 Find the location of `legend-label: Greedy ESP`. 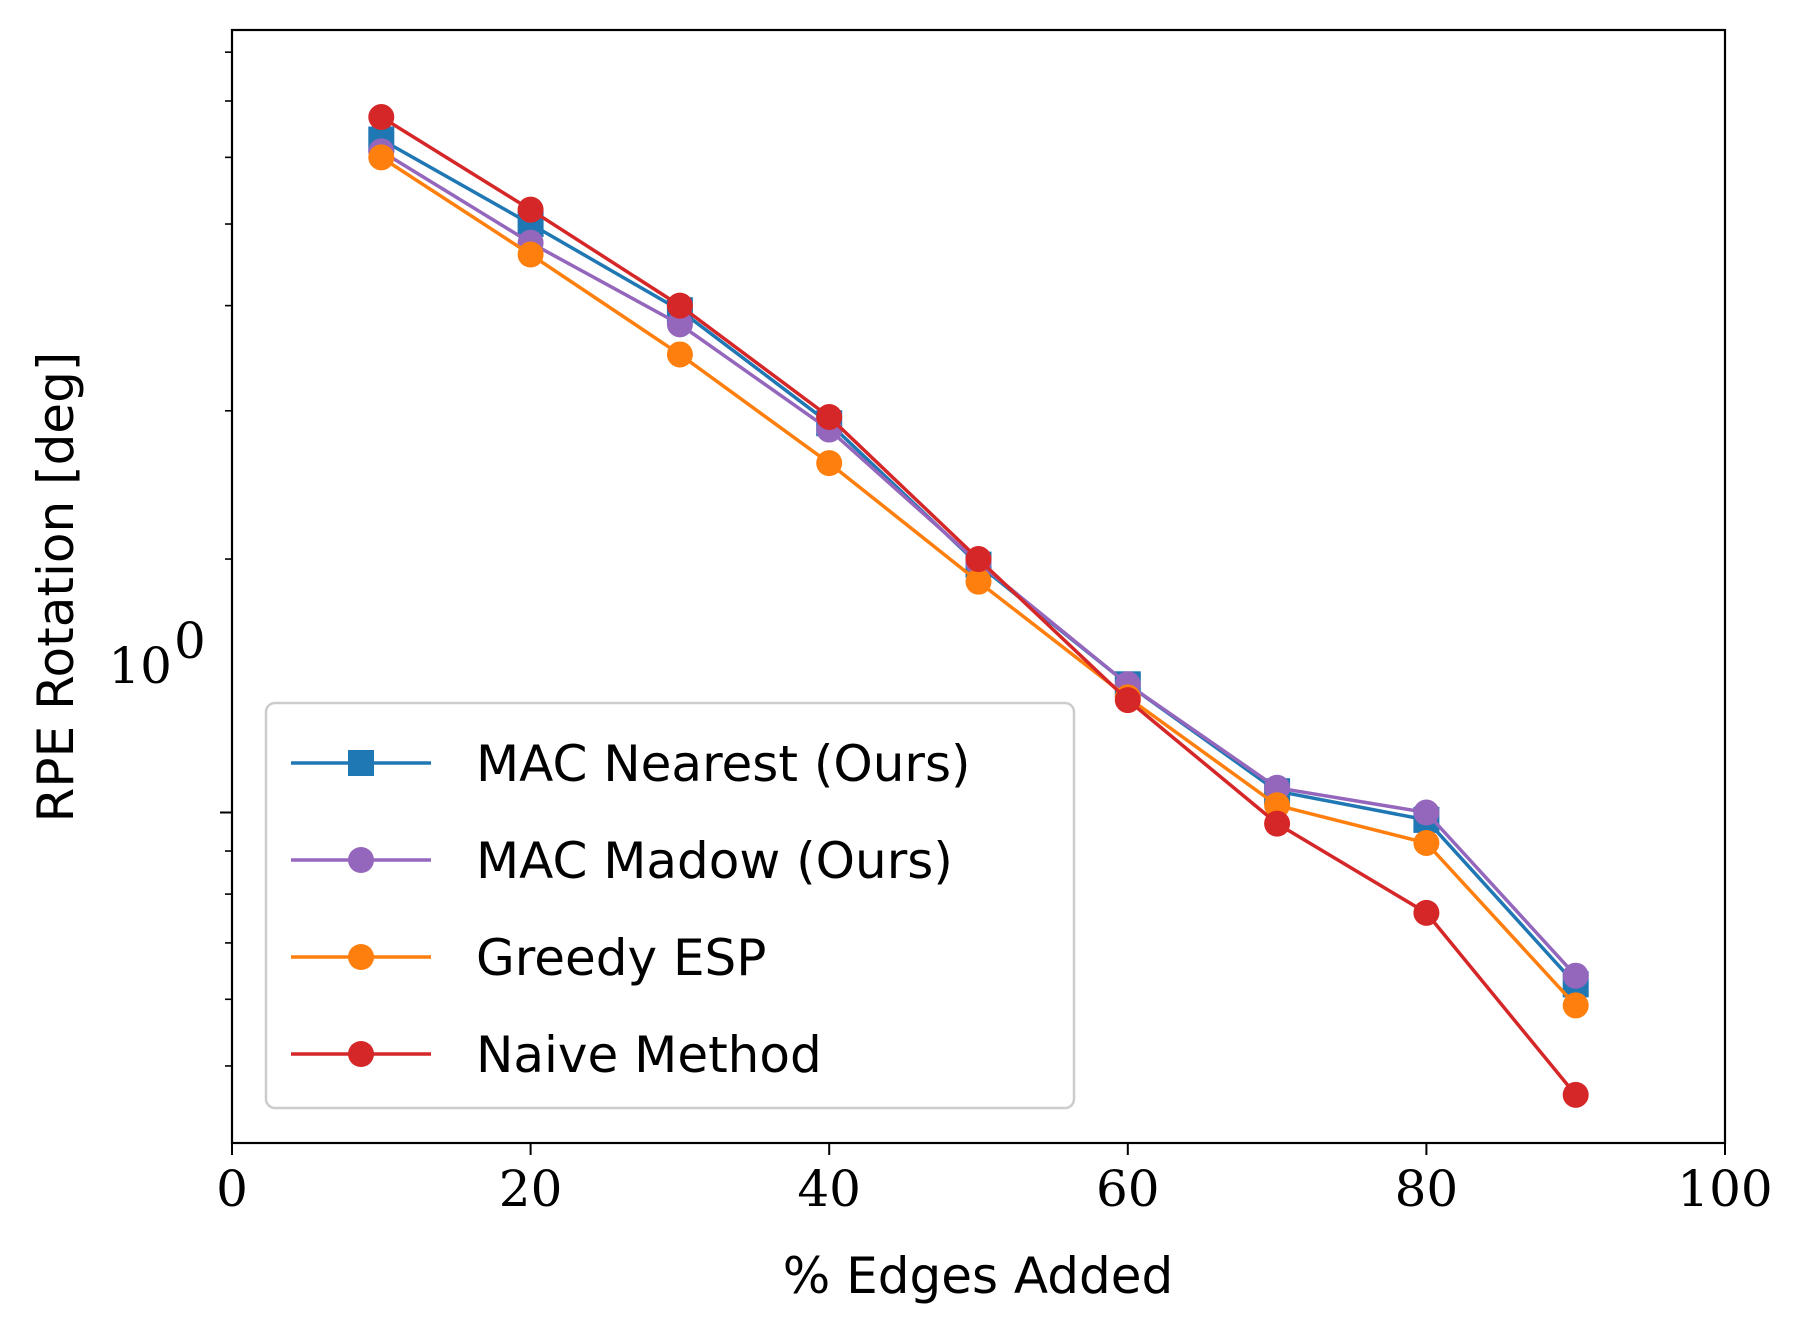

legend-label: Greedy ESP is located at coordinates (621, 958).